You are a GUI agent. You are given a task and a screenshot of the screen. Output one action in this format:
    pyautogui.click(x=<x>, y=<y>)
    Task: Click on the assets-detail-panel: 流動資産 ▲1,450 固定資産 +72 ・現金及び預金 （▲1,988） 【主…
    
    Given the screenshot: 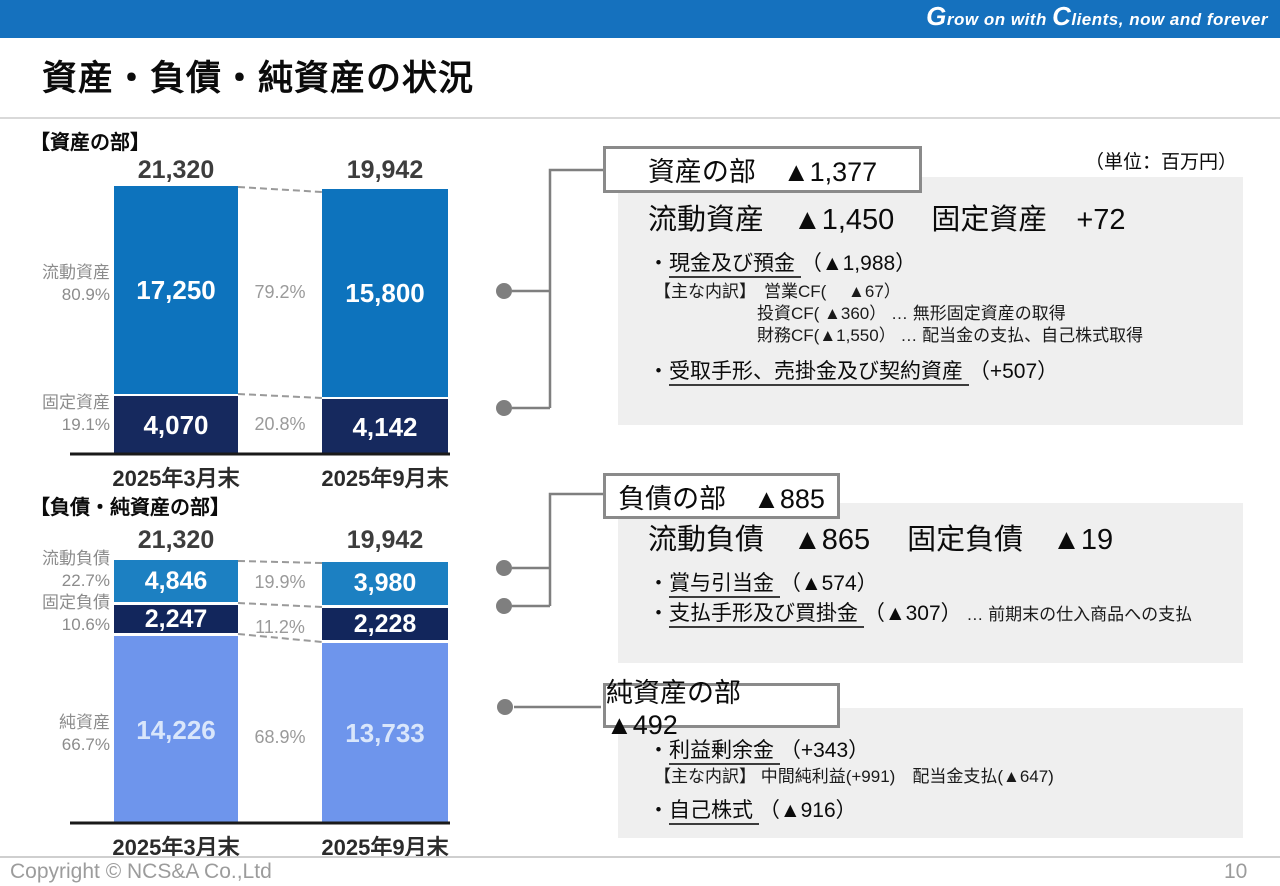 What is the action you would take?
    pyautogui.click(x=930, y=301)
    